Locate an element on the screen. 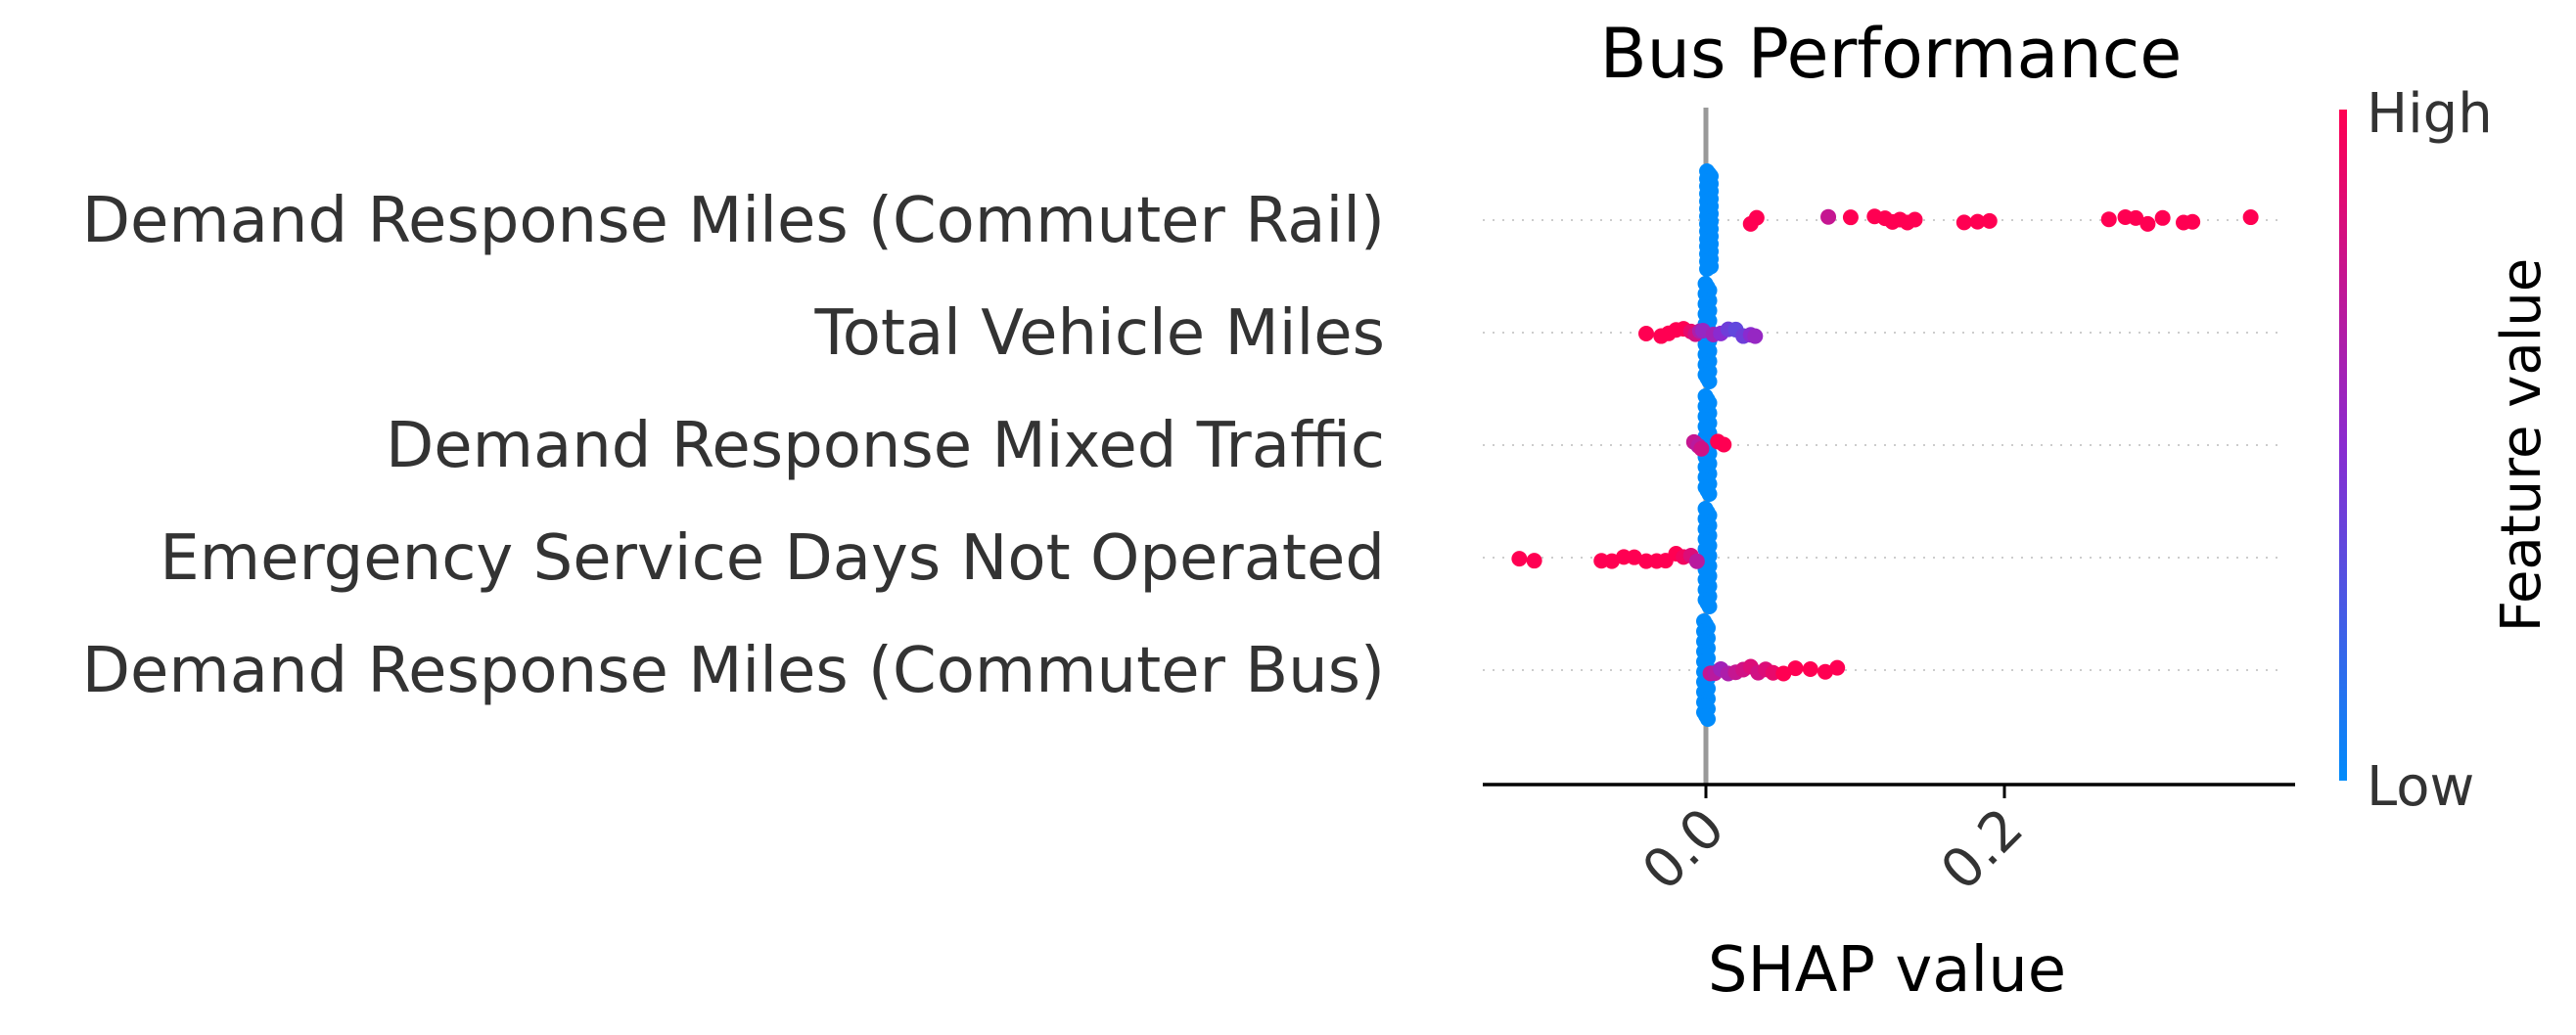 The height and width of the screenshot is (1035, 2576). colorbar-title: Feature value is located at coordinates (2521, 445).